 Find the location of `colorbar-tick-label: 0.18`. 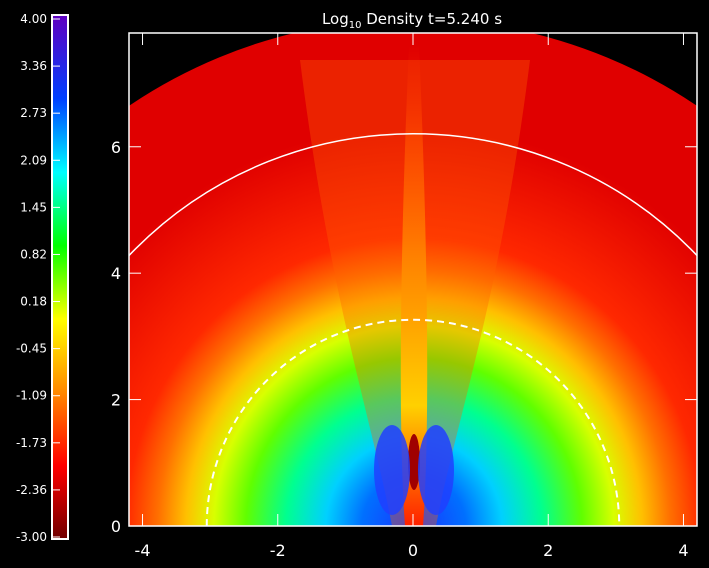

colorbar-tick-label: 0.18 is located at coordinates (33, 302).